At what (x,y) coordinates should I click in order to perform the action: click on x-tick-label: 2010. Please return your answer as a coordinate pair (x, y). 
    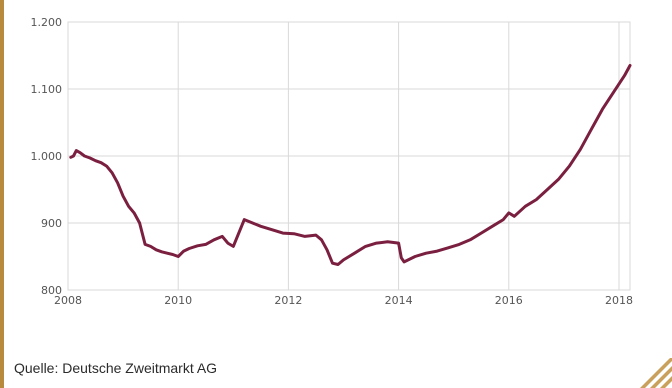
    Looking at the image, I should click on (178, 300).